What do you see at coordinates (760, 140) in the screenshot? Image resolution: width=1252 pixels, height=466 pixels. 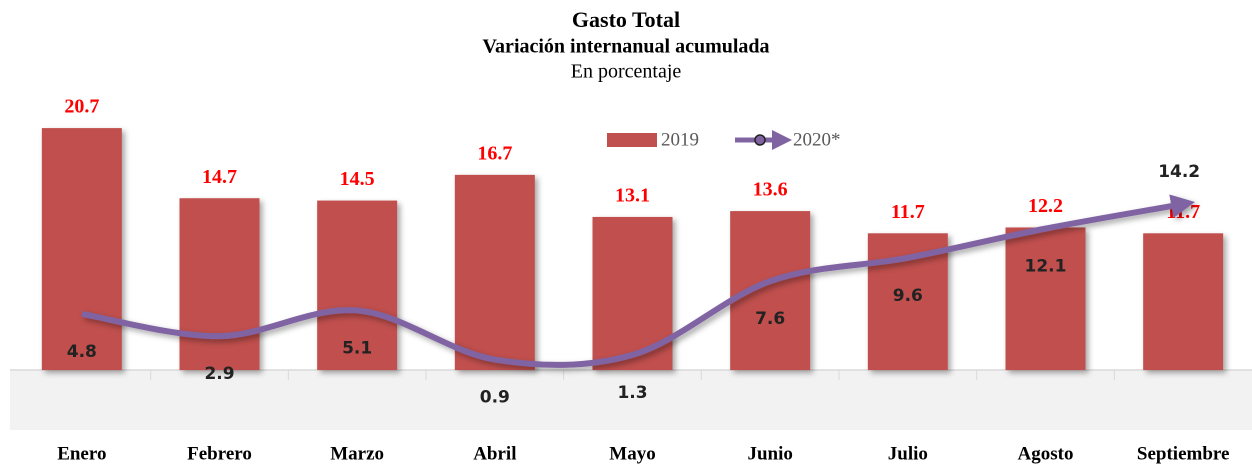 I see `legend-marker` at bounding box center [760, 140].